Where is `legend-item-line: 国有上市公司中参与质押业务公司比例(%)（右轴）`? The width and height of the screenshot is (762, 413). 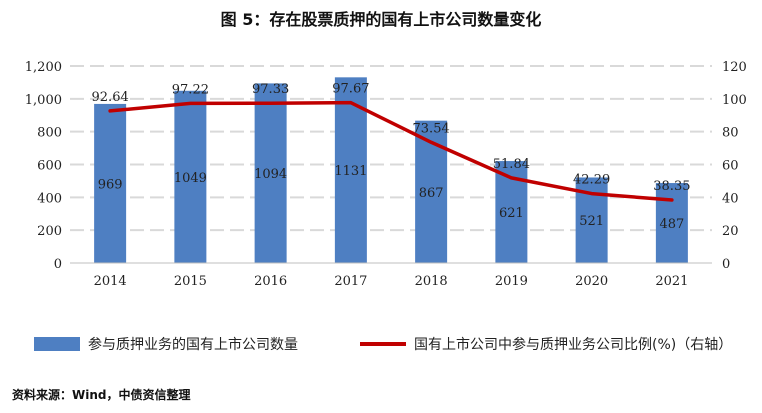 legend-item-line: 国有上市公司中参与质押业务公司比例(%)（右轴） is located at coordinates (546, 344).